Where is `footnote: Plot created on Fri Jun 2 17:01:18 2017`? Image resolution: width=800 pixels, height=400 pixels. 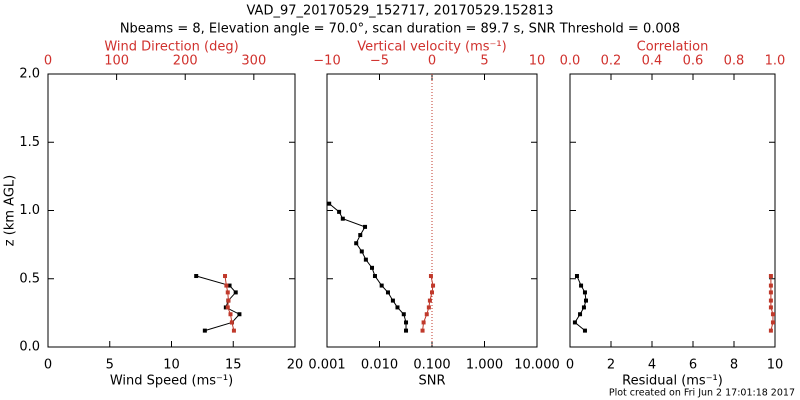
footnote: Plot created on Fri Jun 2 17:01:18 2017 is located at coordinates (702, 393).